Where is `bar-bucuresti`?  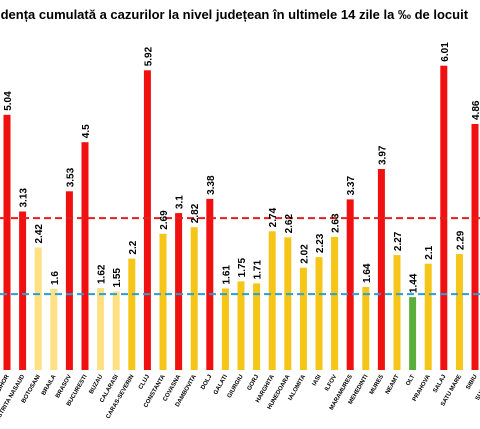
bar-bucuresti is located at coordinates (85, 256).